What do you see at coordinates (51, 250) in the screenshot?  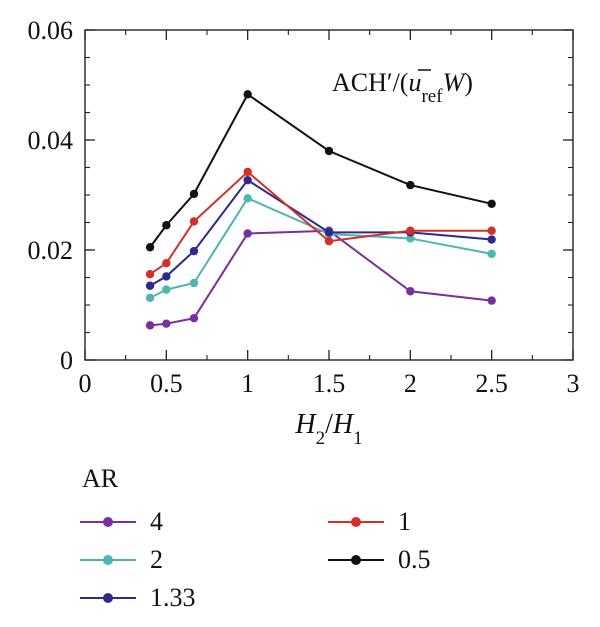 I see `y-tick-label: 0.02` at bounding box center [51, 250].